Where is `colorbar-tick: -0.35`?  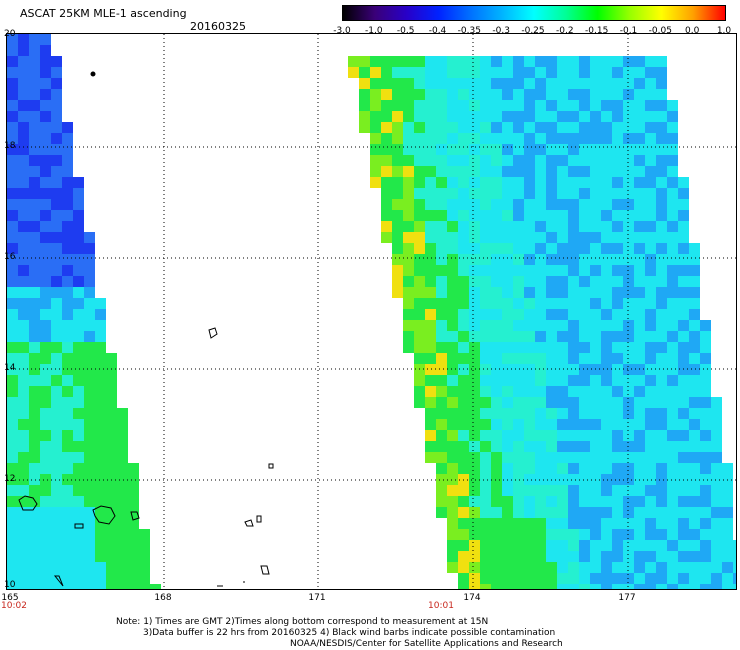 colorbar-tick: -0.35 is located at coordinates (469, 31).